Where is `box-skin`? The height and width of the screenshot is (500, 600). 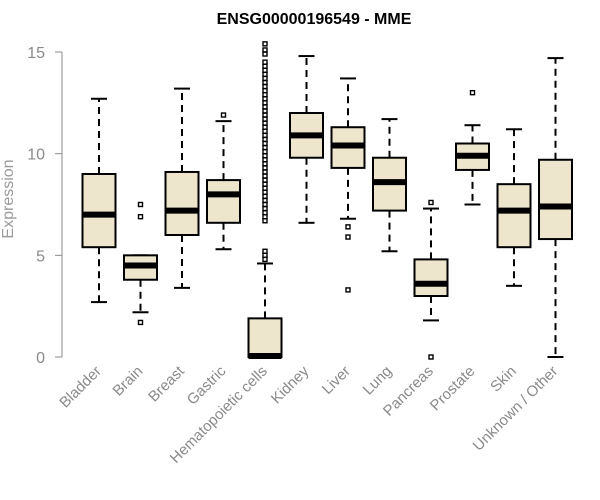
box-skin is located at coordinates (514, 207).